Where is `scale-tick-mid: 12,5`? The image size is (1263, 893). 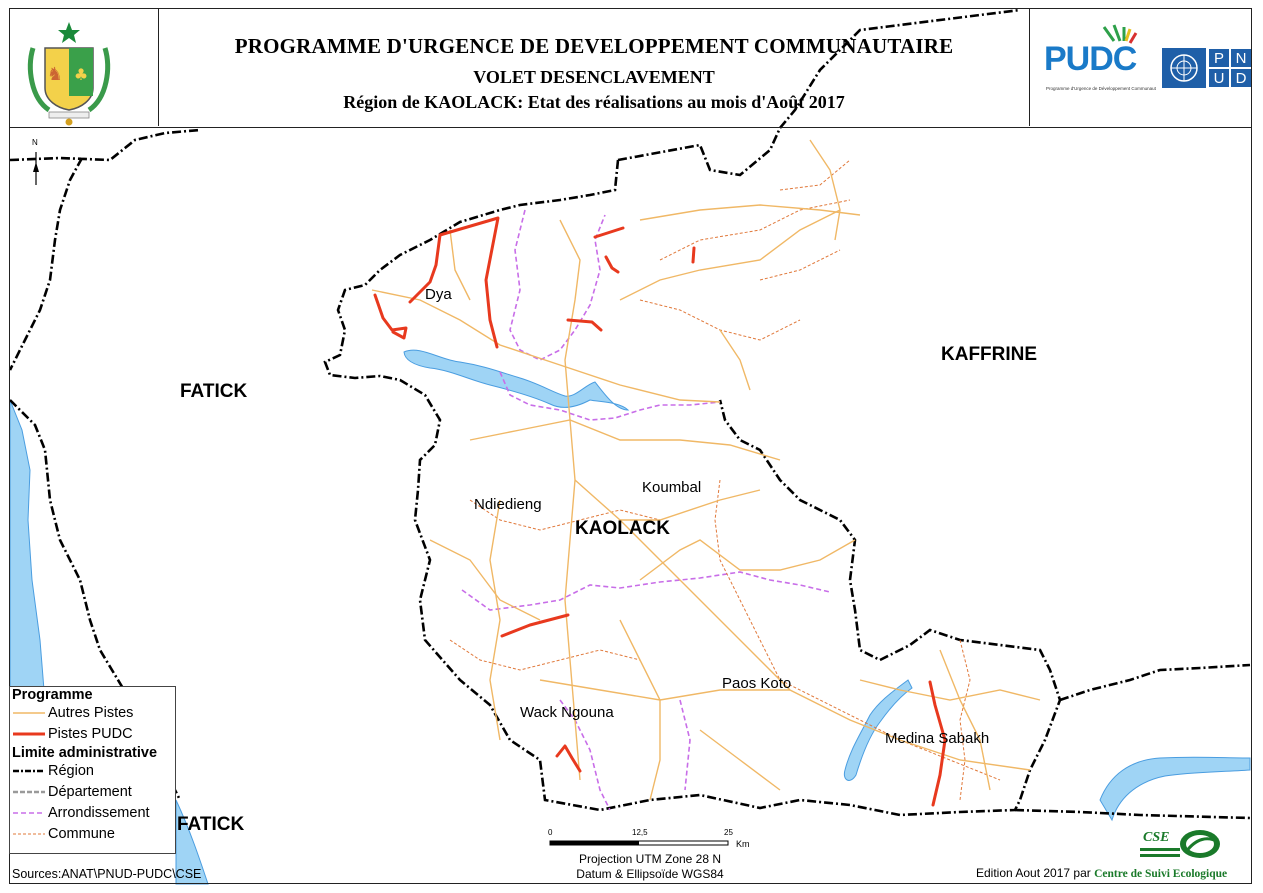 scale-tick-mid: 12,5 is located at coordinates (640, 832).